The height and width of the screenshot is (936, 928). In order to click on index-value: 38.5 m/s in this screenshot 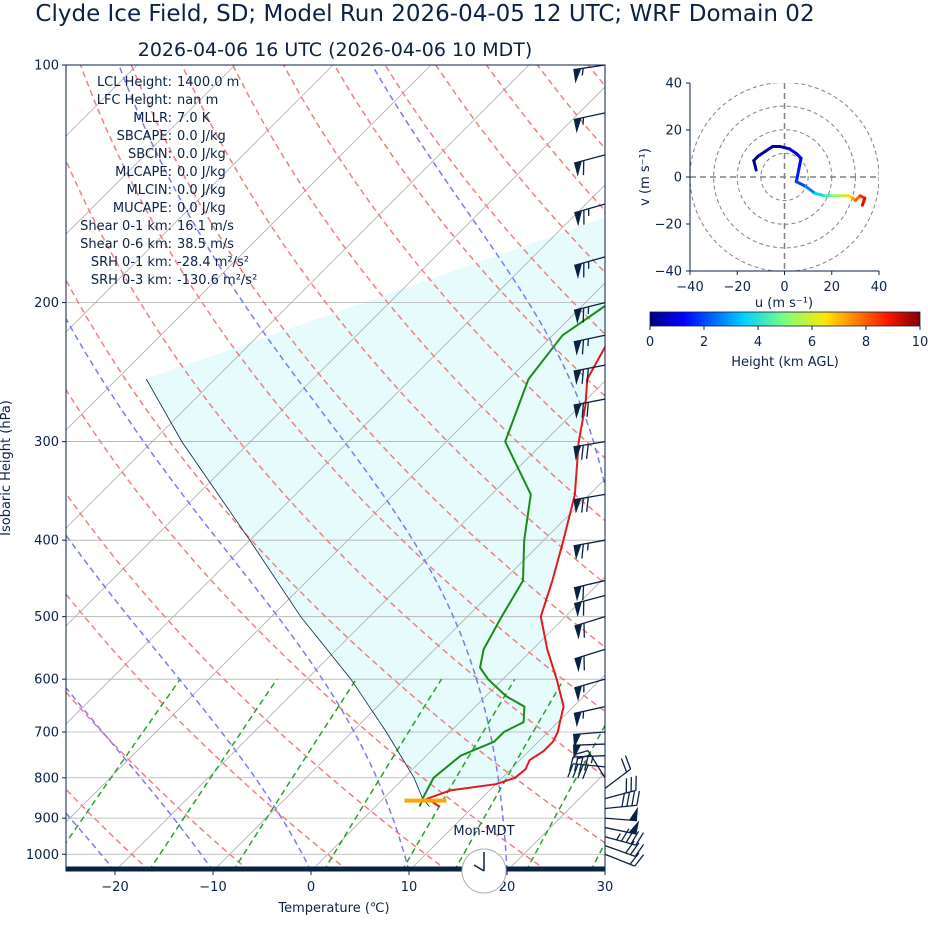, I will do `click(205, 244)`.